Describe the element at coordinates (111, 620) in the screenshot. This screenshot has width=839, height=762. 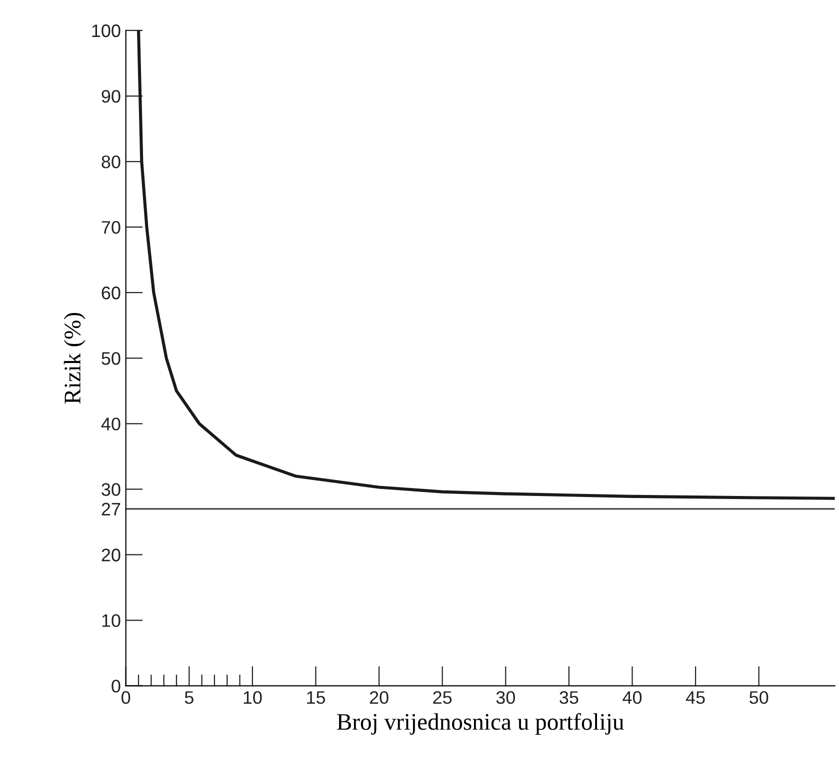
I see `y-tick-label: 10` at that location.